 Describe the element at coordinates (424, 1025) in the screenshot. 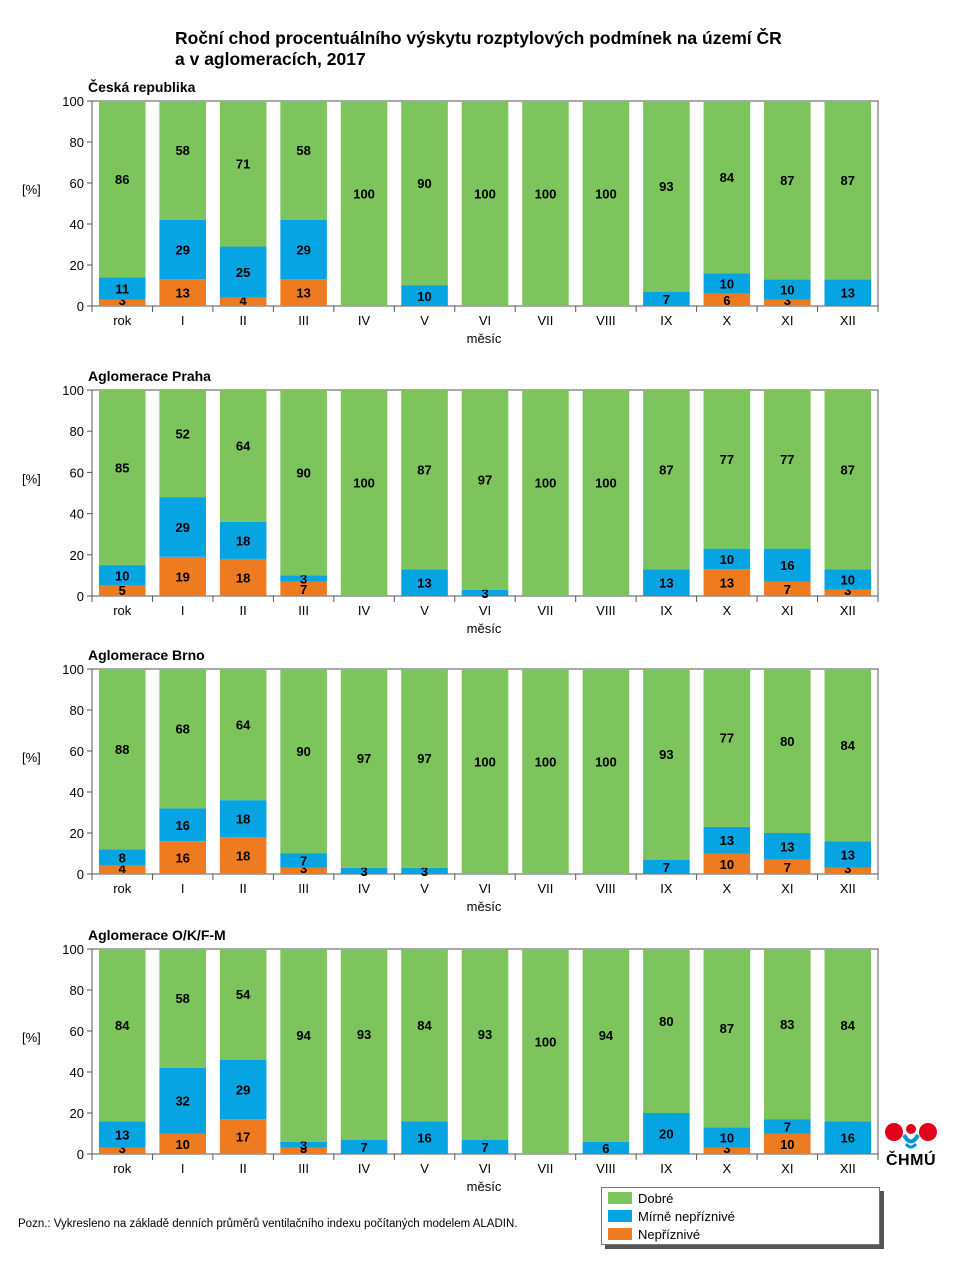

I see `data-label: 84` at that location.